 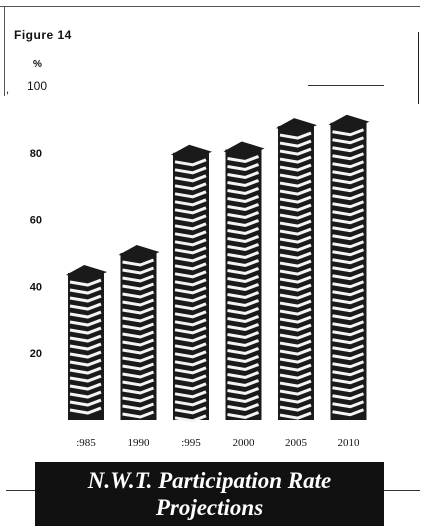 I want to click on bar, so click(x=349, y=267).